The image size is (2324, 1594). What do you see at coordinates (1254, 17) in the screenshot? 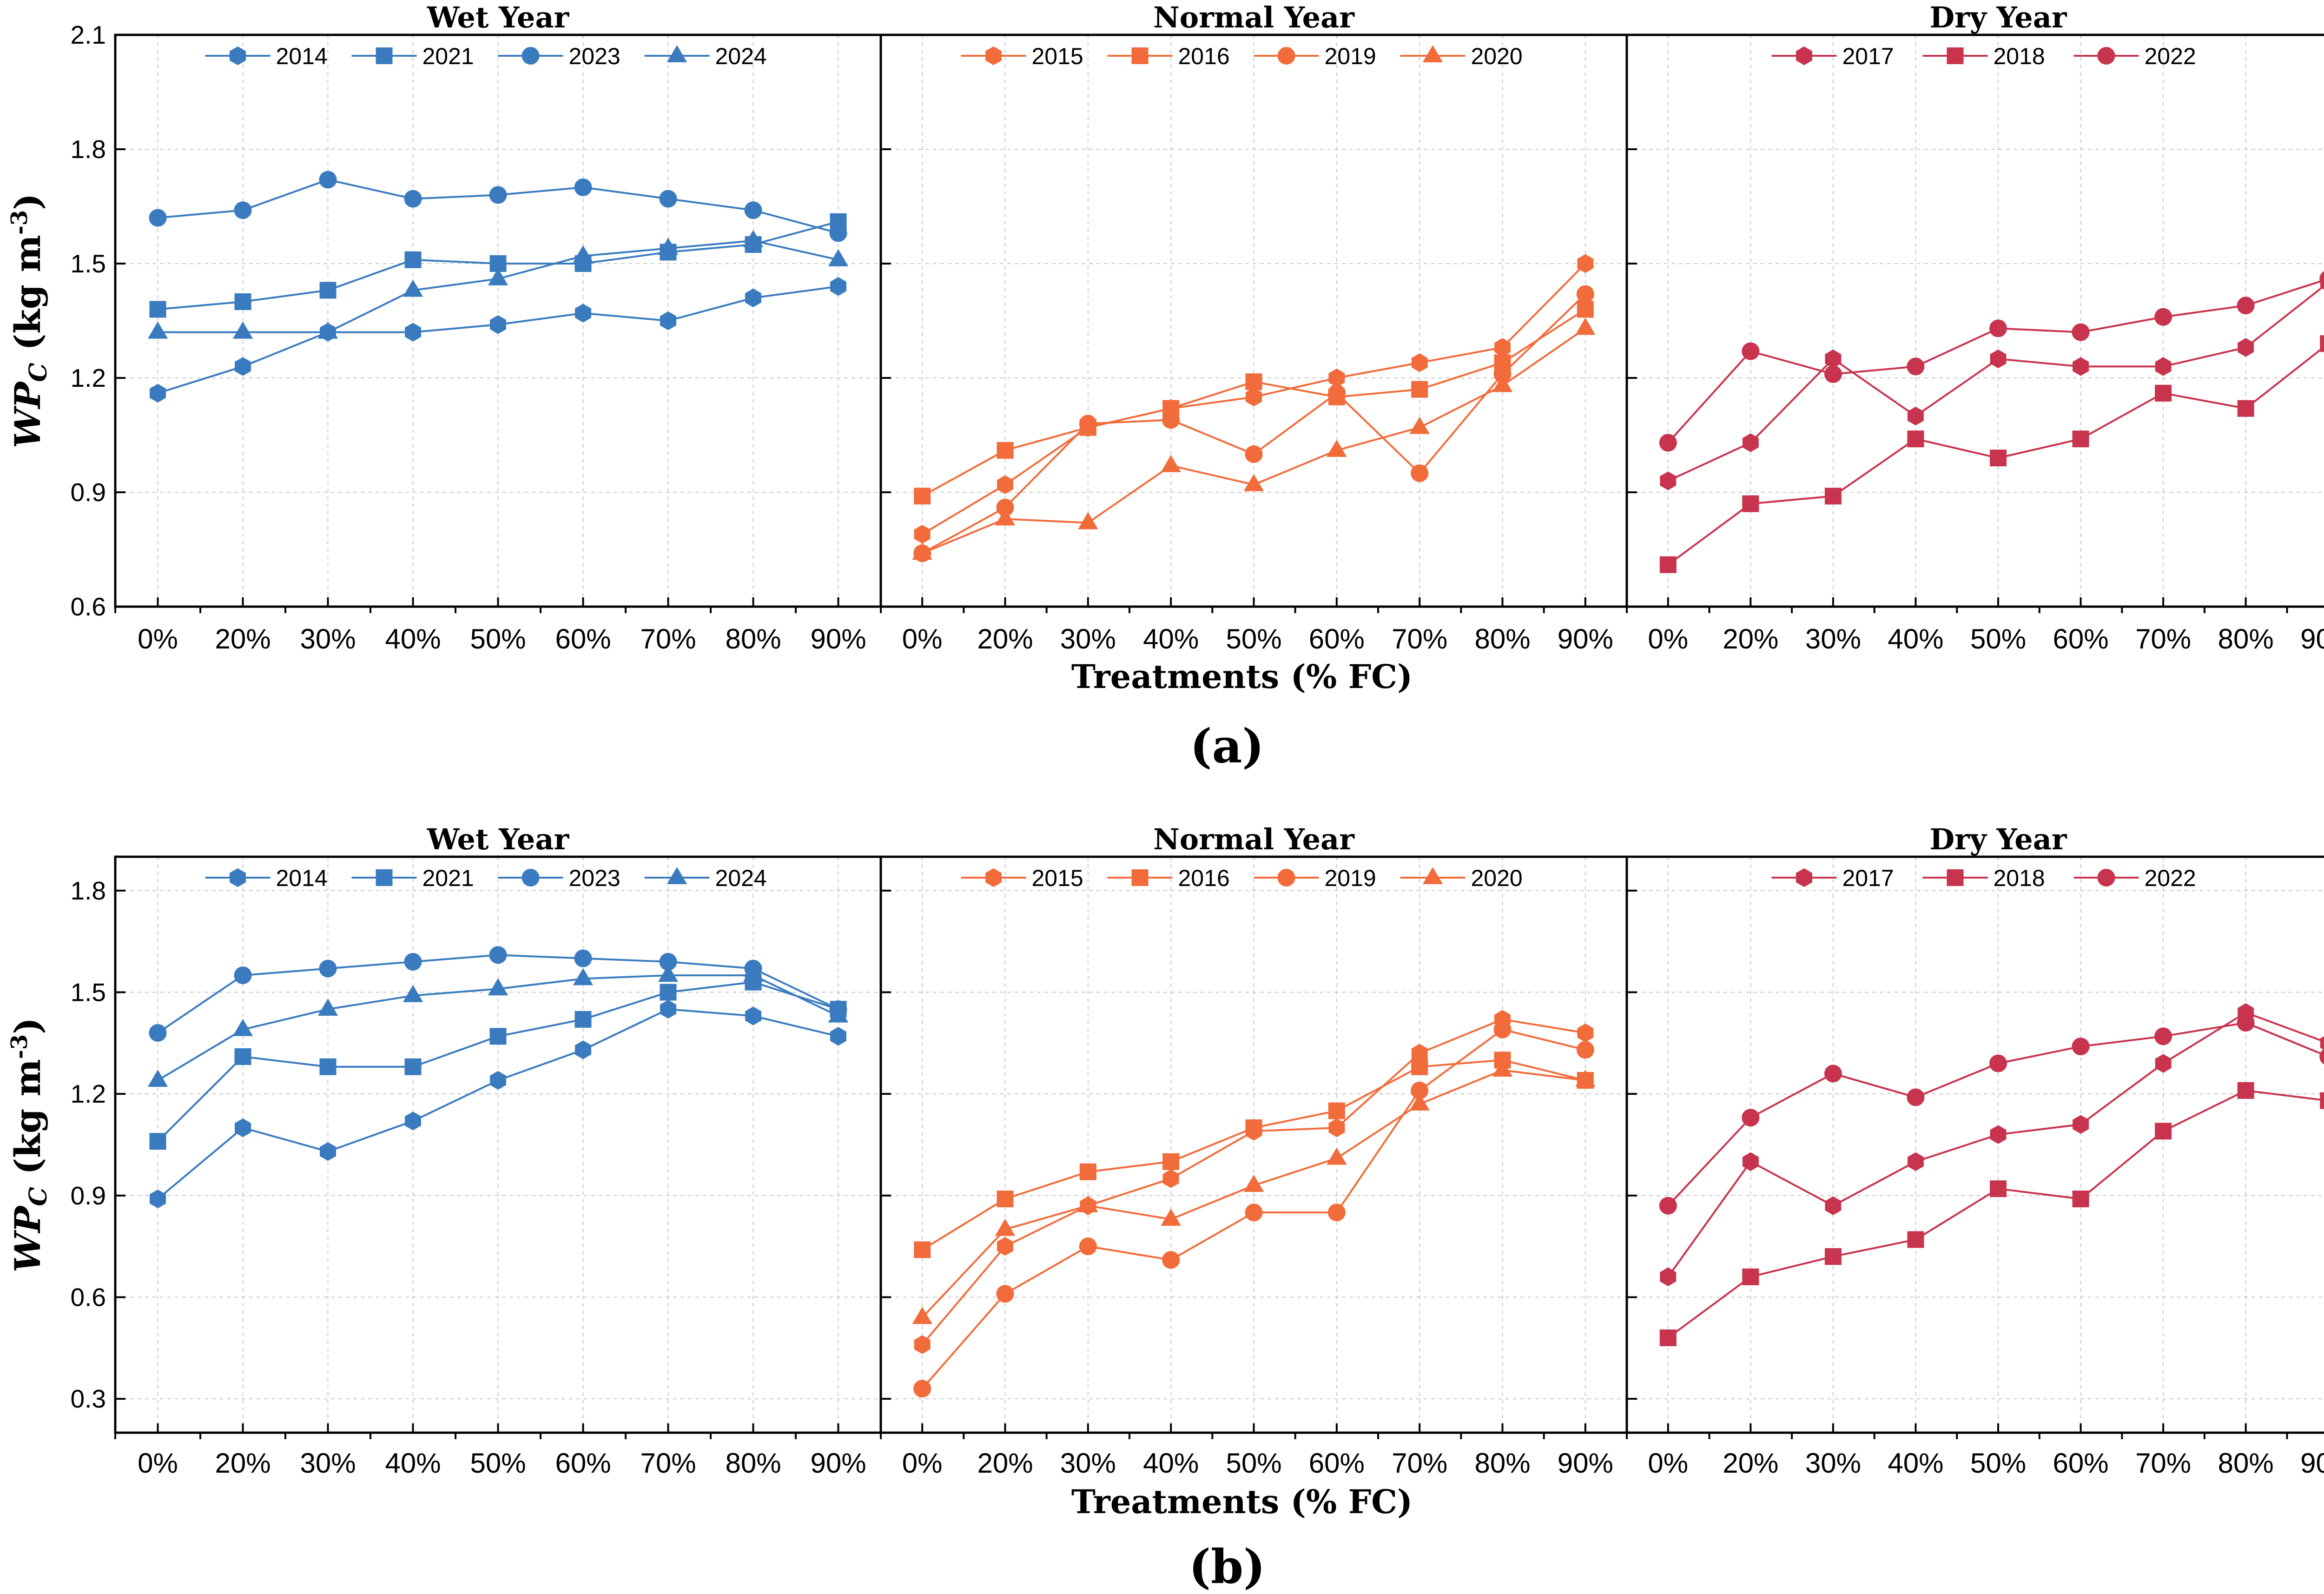
I see `panel-title: Normal Year` at bounding box center [1254, 17].